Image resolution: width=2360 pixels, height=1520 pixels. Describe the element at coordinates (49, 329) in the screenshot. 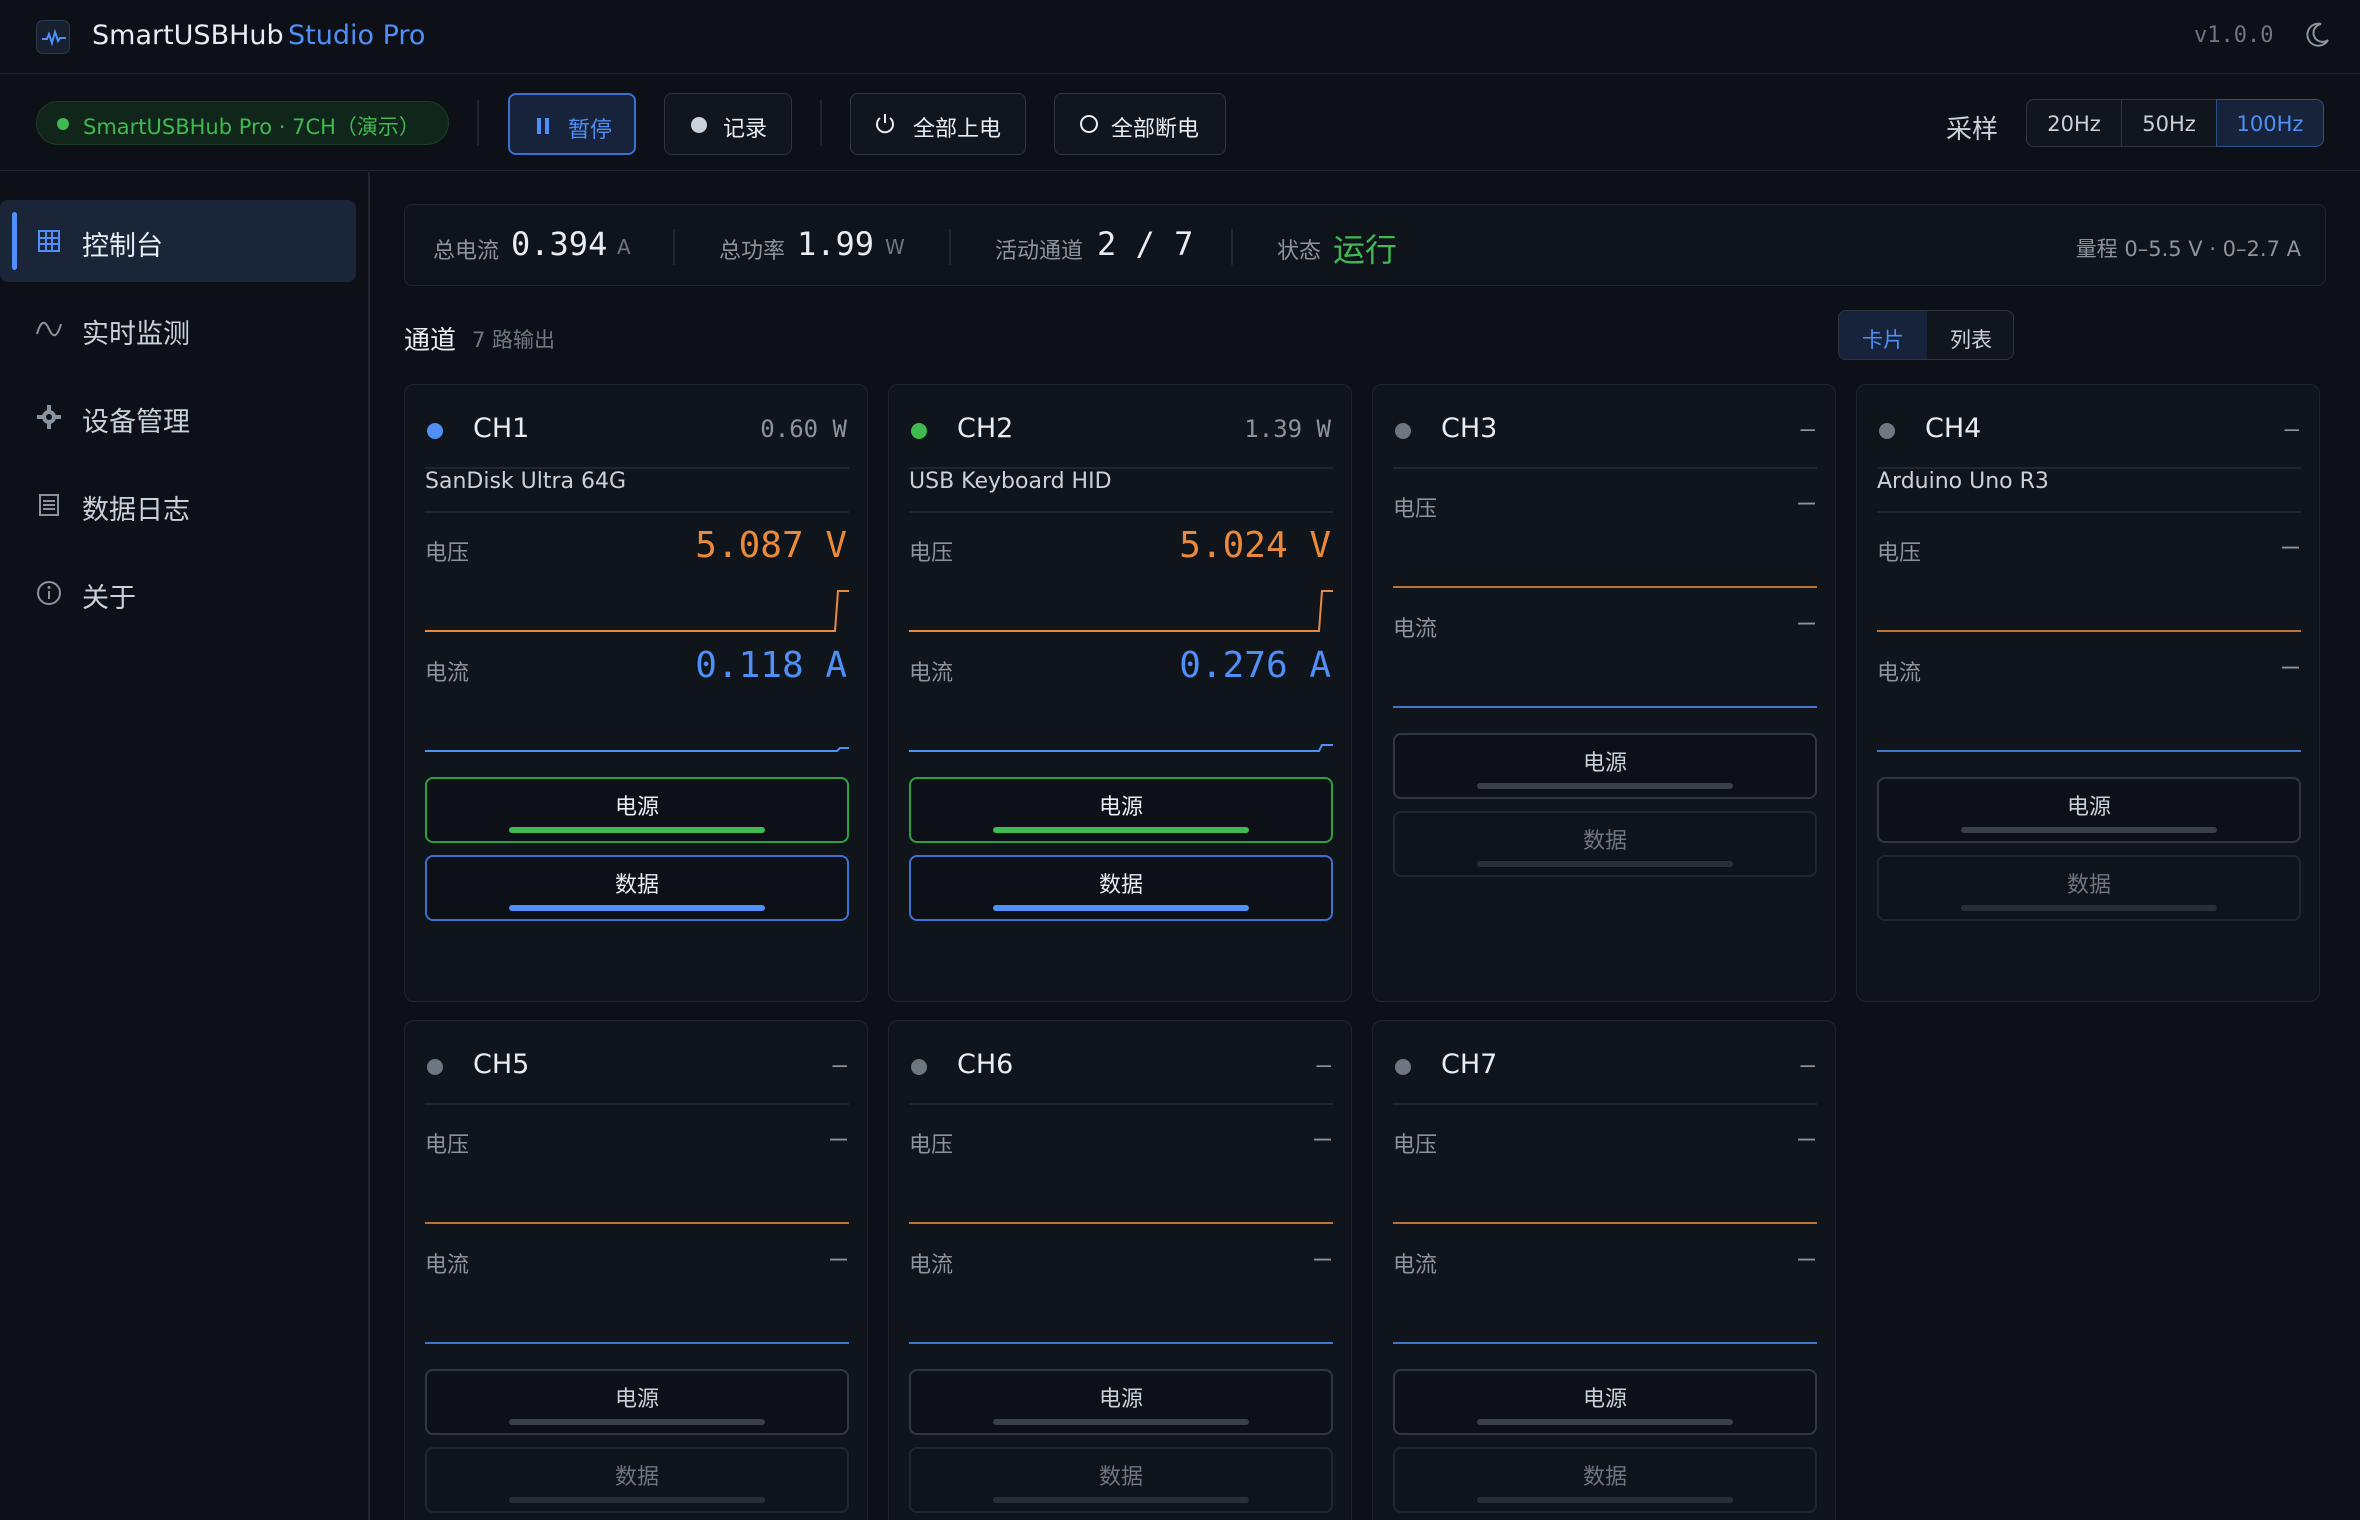

I see `wave-icon` at that location.